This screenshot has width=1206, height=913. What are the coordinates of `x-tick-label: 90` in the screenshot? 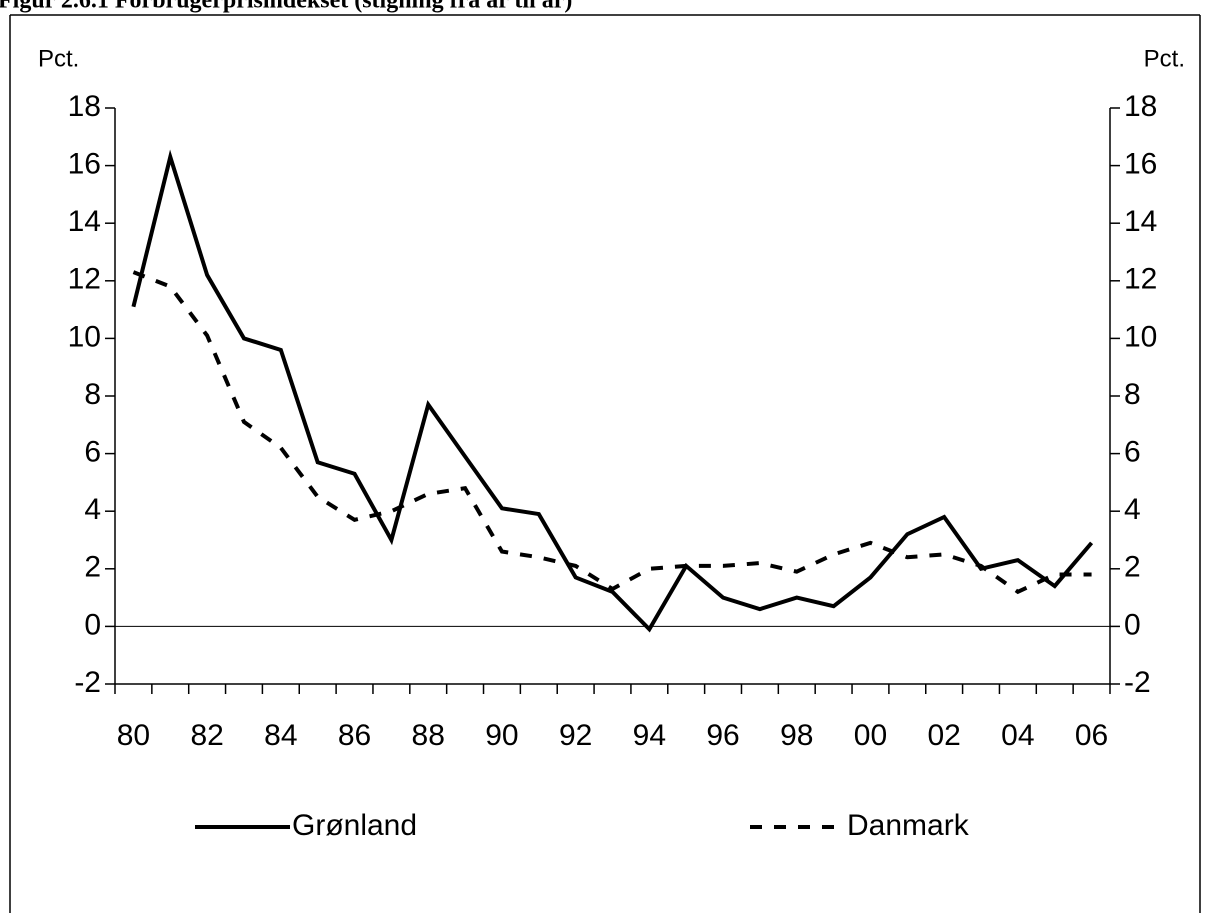 It's located at (501, 735).